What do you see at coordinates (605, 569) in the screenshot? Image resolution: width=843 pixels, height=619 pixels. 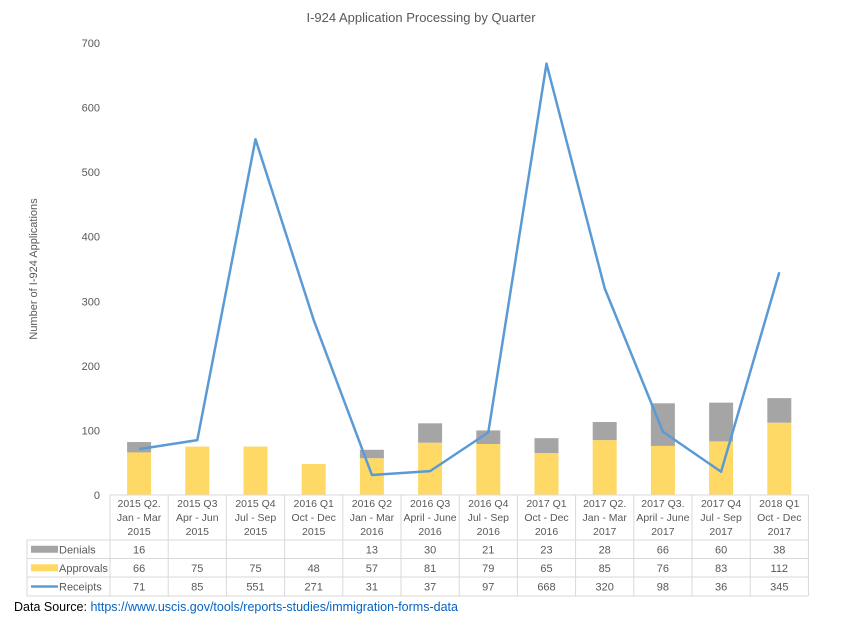 I see `table-cell-approvals: 85` at bounding box center [605, 569].